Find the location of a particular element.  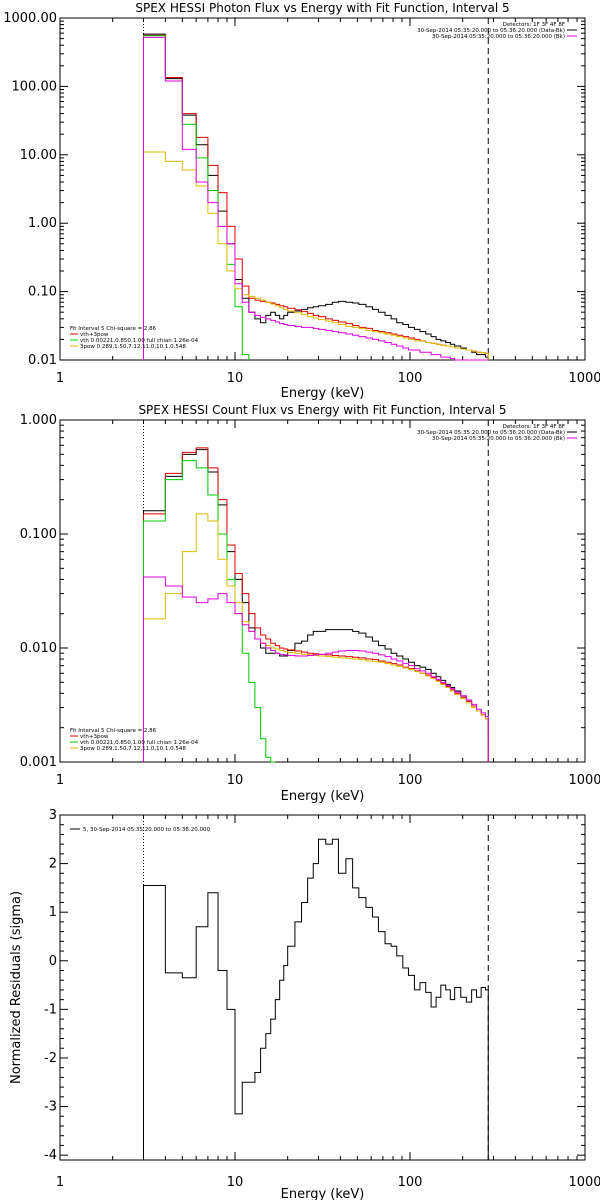

y-axis-label: Normalized Residuals (sigma) is located at coordinates (16, 987).